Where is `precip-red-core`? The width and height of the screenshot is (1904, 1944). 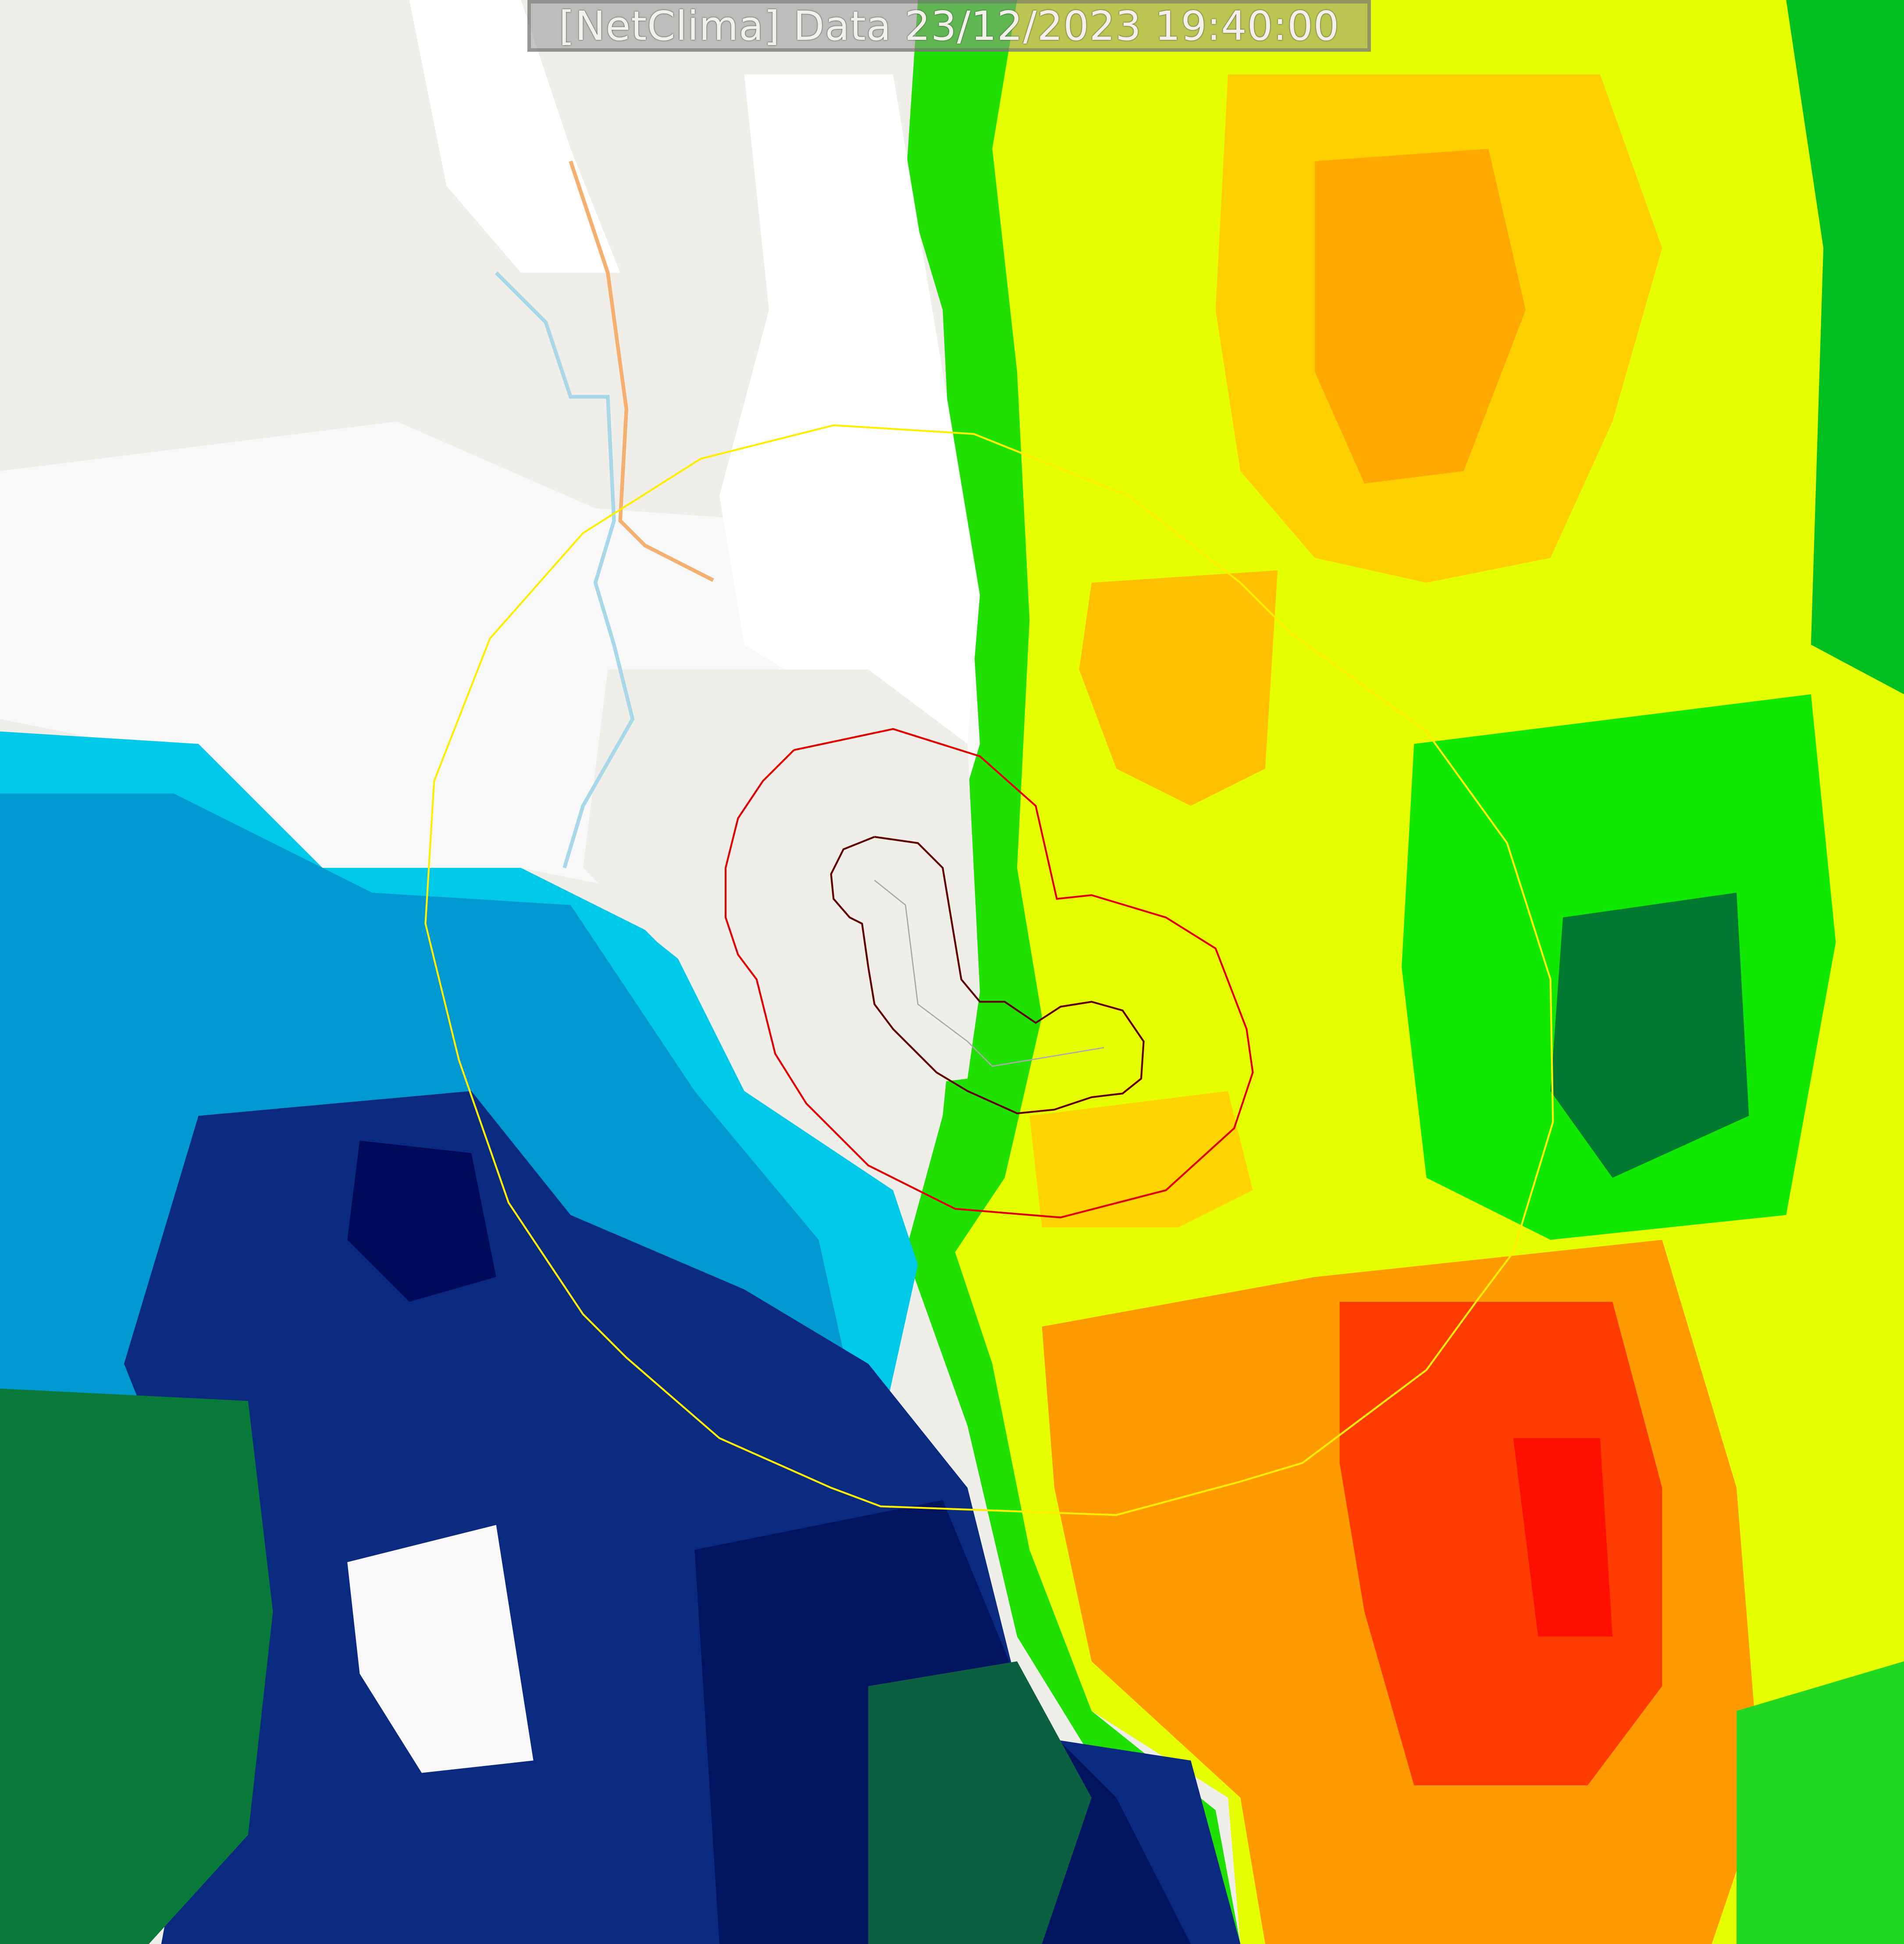
precip-red-core is located at coordinates (1500, 1543).